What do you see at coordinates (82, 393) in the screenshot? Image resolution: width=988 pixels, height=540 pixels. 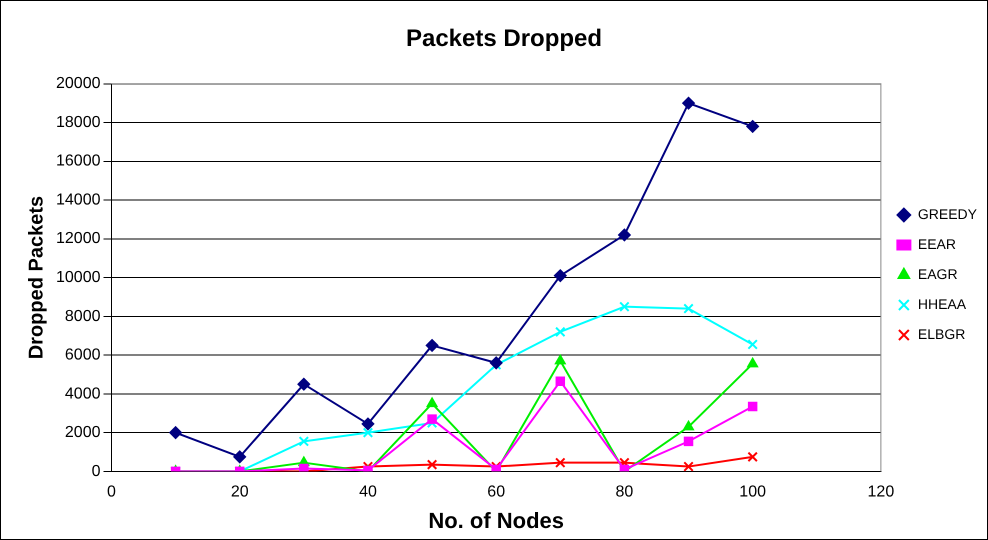 I see `y-tick-label: 4000` at bounding box center [82, 393].